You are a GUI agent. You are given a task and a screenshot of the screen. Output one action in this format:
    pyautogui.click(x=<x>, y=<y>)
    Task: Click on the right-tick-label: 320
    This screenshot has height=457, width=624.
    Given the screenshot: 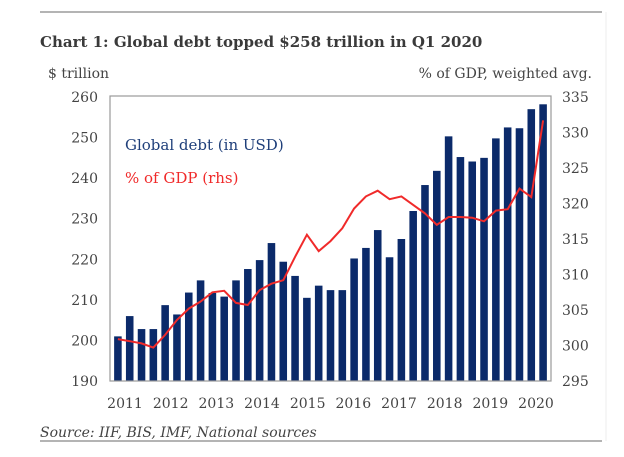 What is the action you would take?
    pyautogui.click(x=575, y=205)
    